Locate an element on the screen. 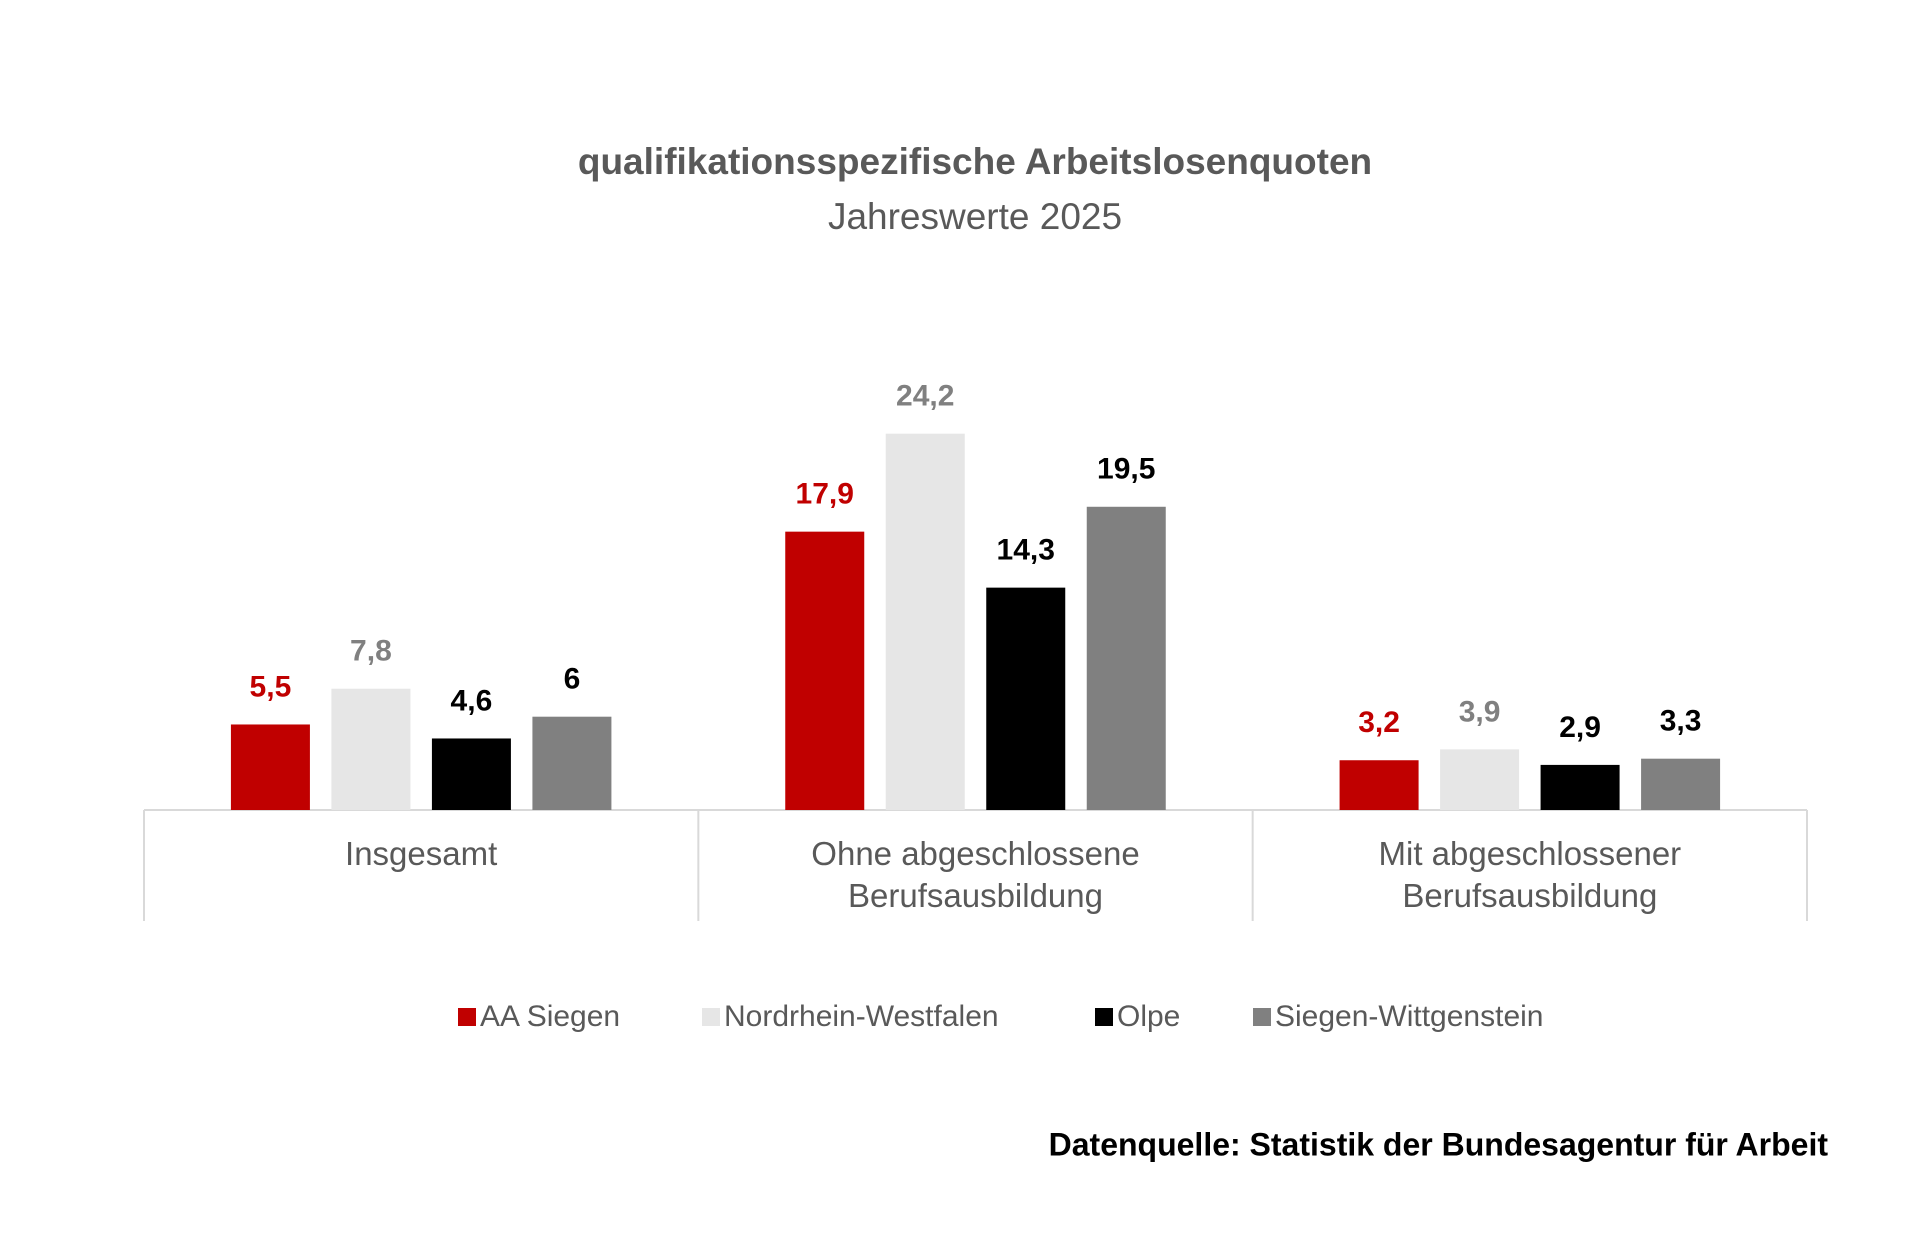 The height and width of the screenshot is (1242, 1920). value-label: 14,3 is located at coordinates (1026, 550).